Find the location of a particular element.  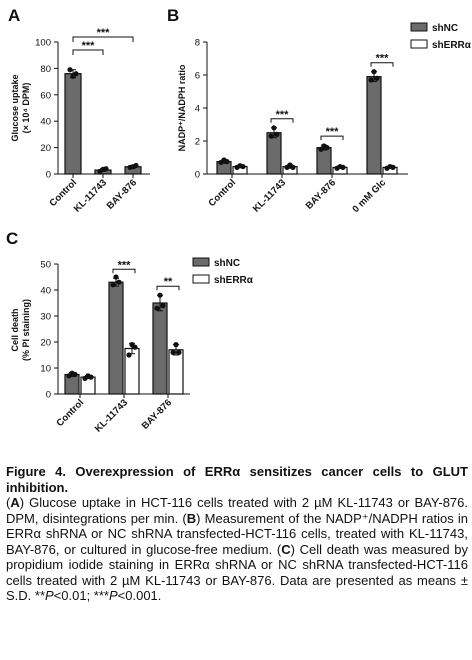

y-tick-label: 60 is located at coordinates (45, 95).